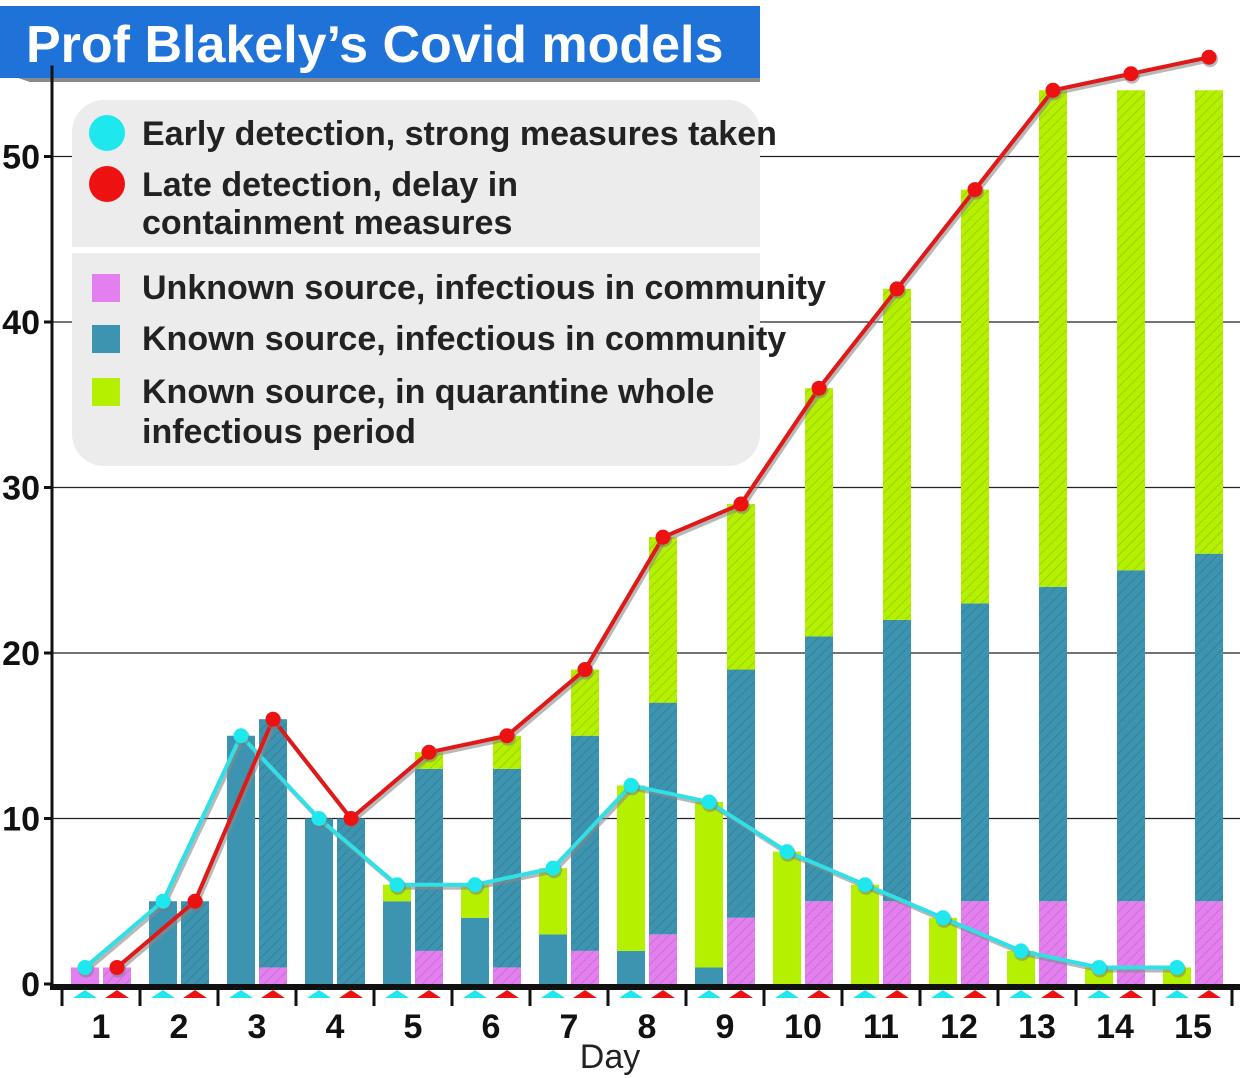 This screenshot has height=1078, width=1240. Describe the element at coordinates (507, 868) in the screenshot. I see `bar-hatch-late-day6-seg1` at that location.